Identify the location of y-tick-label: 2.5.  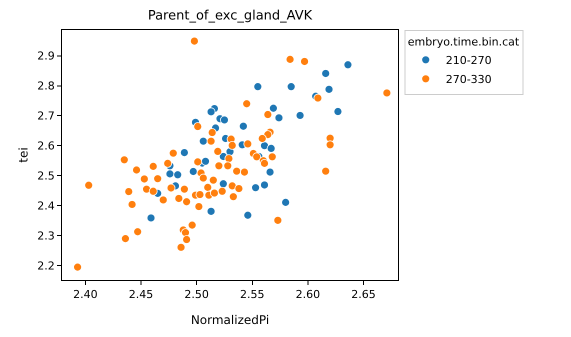
(46, 176).